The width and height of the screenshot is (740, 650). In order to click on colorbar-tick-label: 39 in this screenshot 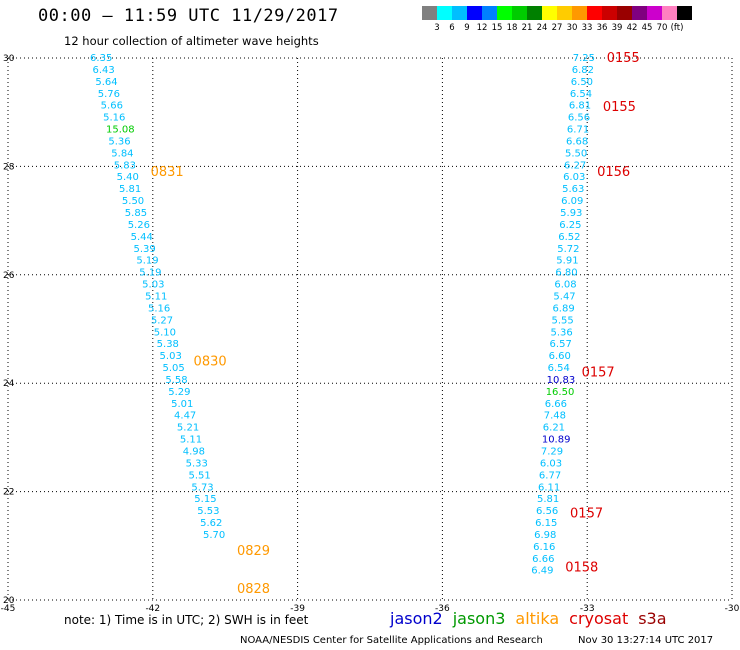, I will do `click(617, 28)`.